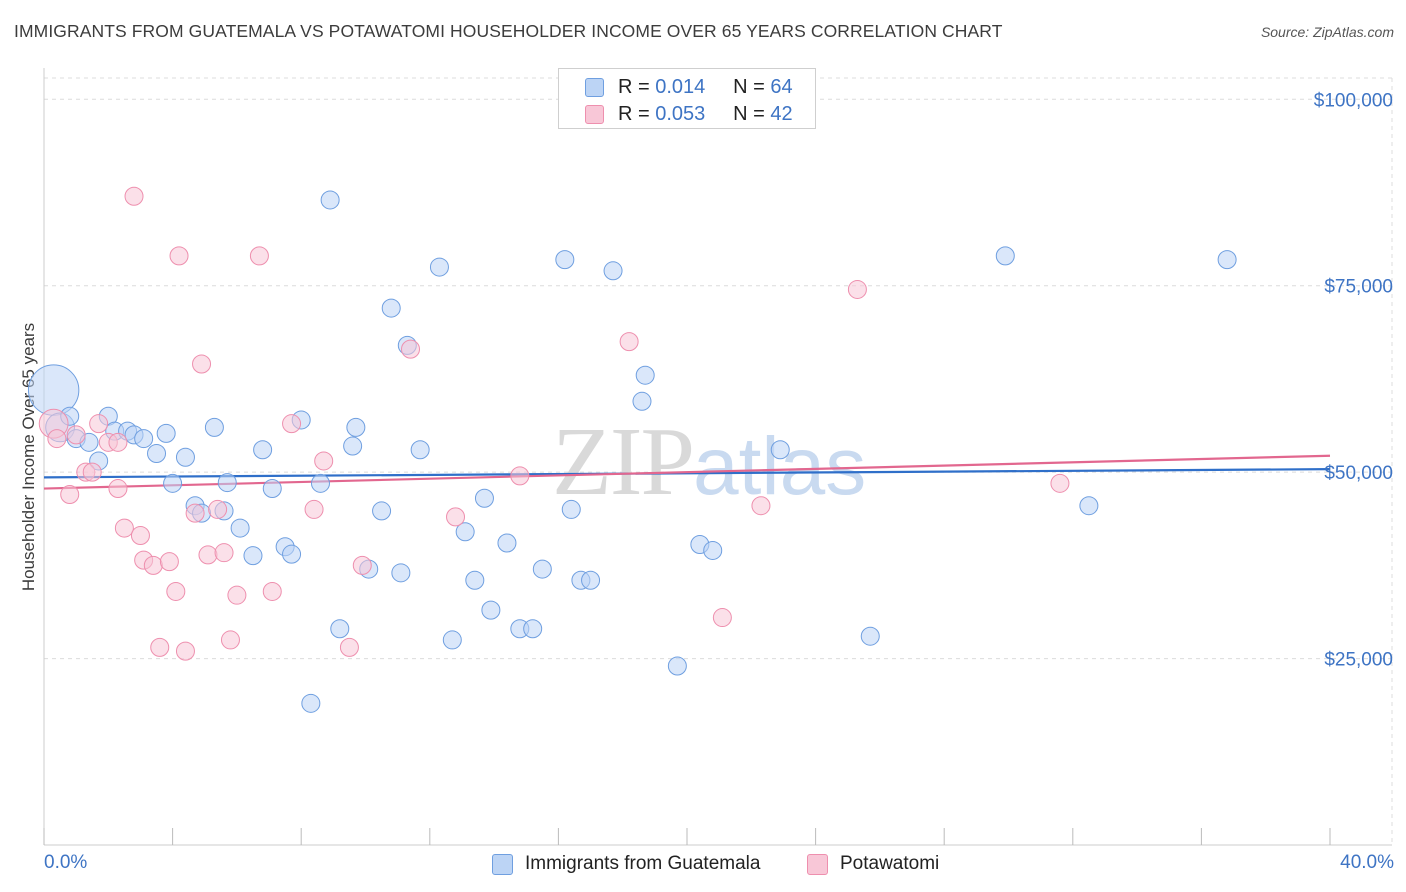  I want to click on y-tick-label: $25,000, so click(1358, 660).